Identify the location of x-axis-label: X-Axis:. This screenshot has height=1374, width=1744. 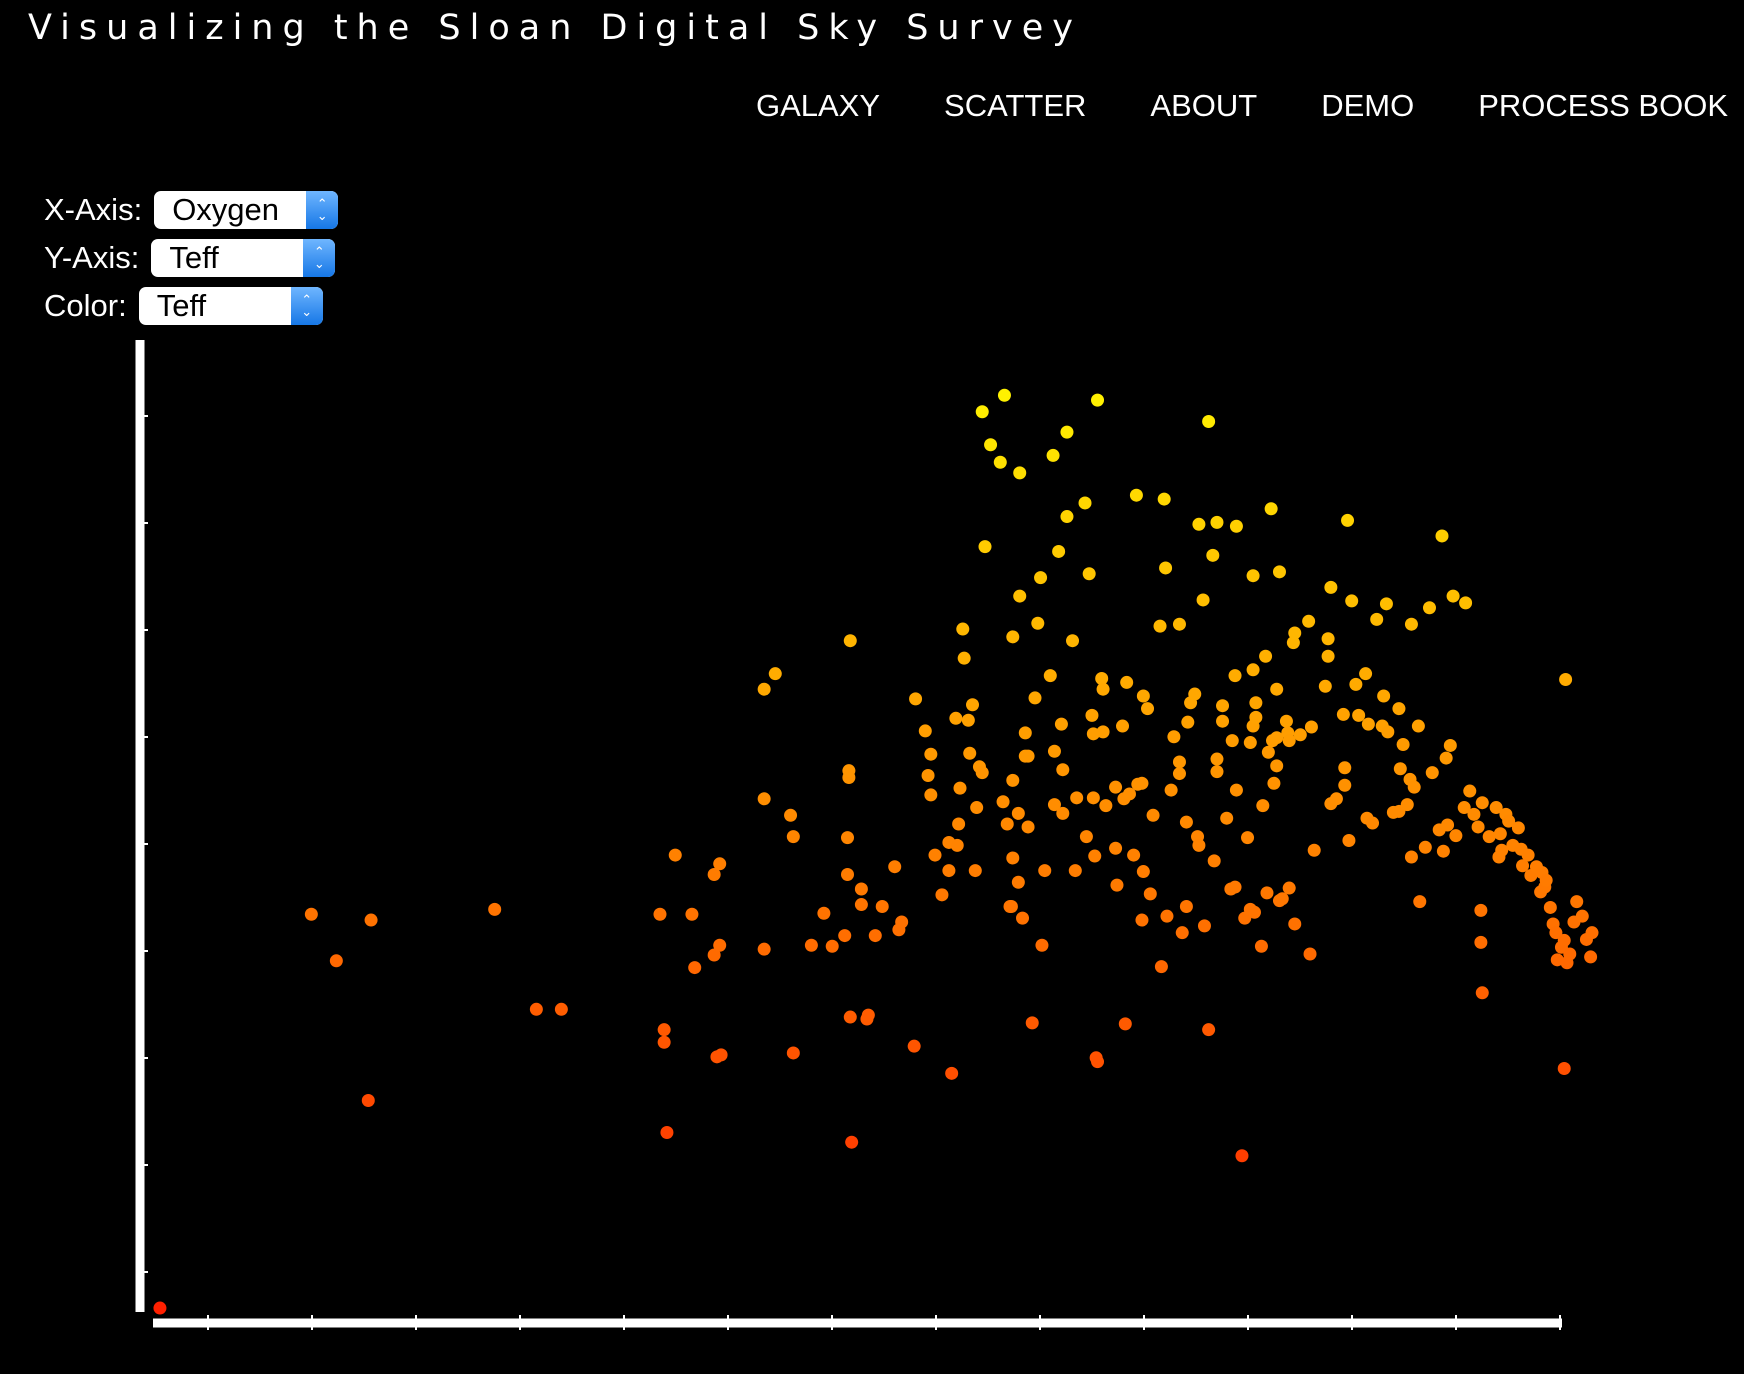
(93, 209).